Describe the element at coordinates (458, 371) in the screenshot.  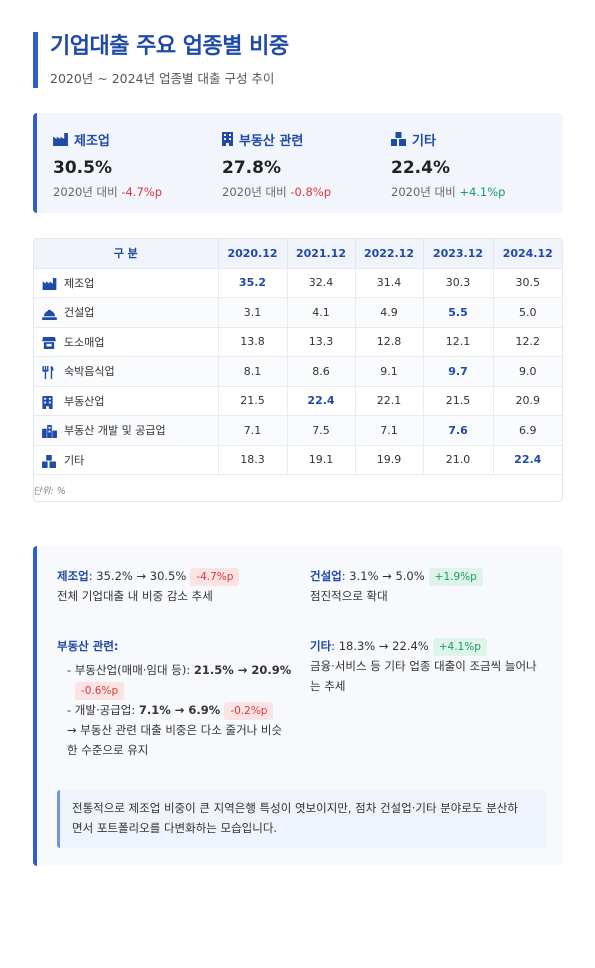
I see `table-cell: 9.7` at that location.